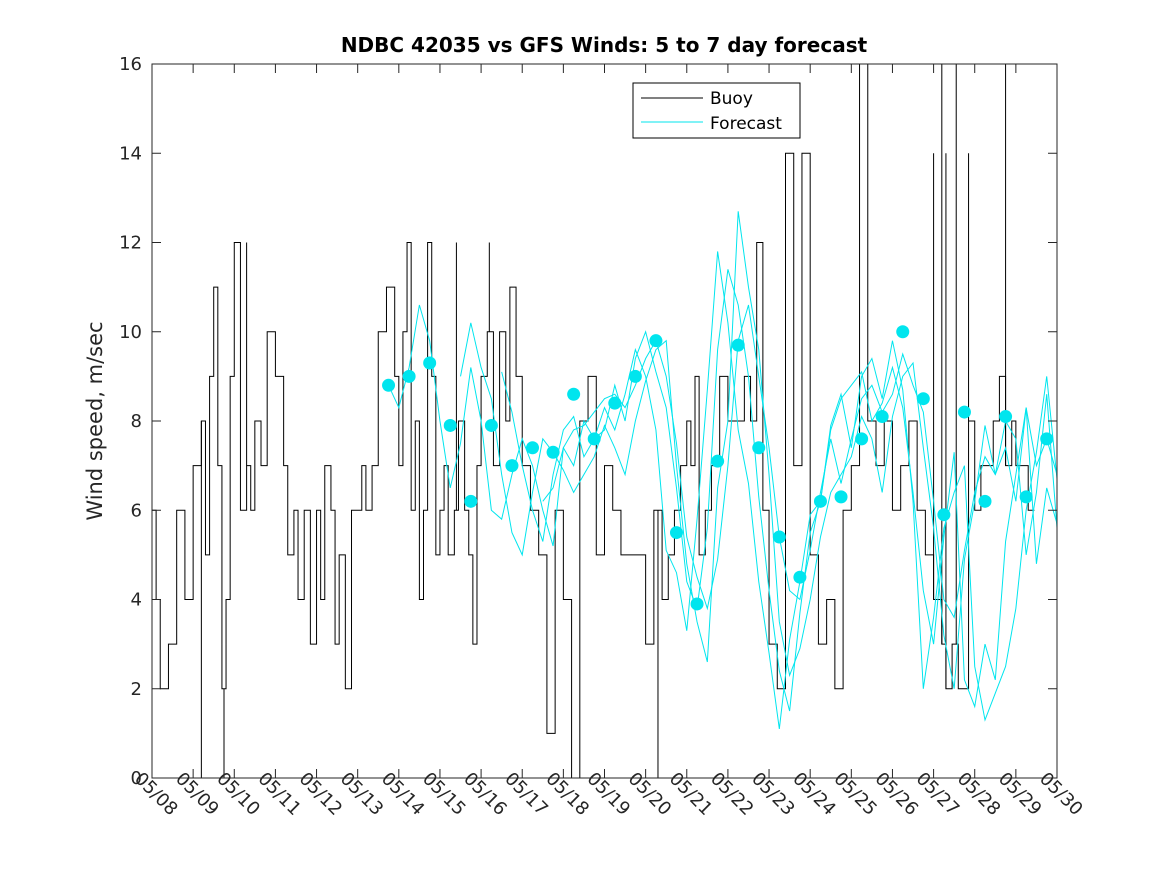  What do you see at coordinates (95, 420) in the screenshot?
I see `y-axis-label: Wind speed, m/sec` at bounding box center [95, 420].